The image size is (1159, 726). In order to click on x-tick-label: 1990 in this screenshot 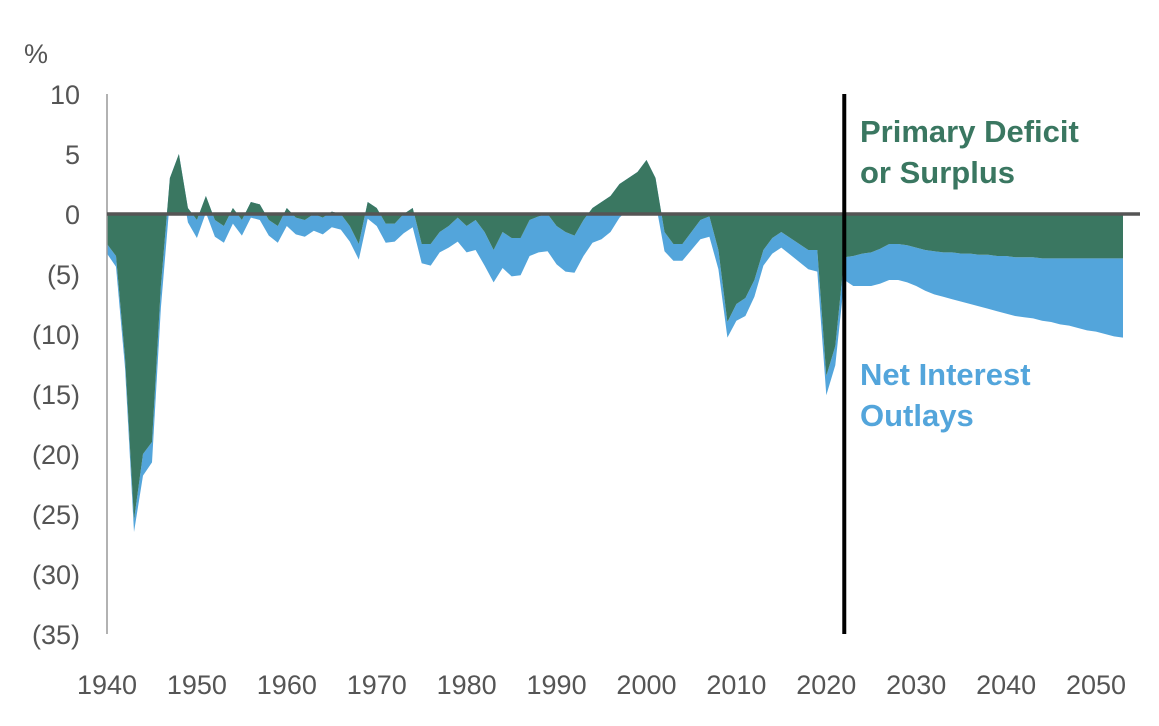, I will do `click(557, 685)`.